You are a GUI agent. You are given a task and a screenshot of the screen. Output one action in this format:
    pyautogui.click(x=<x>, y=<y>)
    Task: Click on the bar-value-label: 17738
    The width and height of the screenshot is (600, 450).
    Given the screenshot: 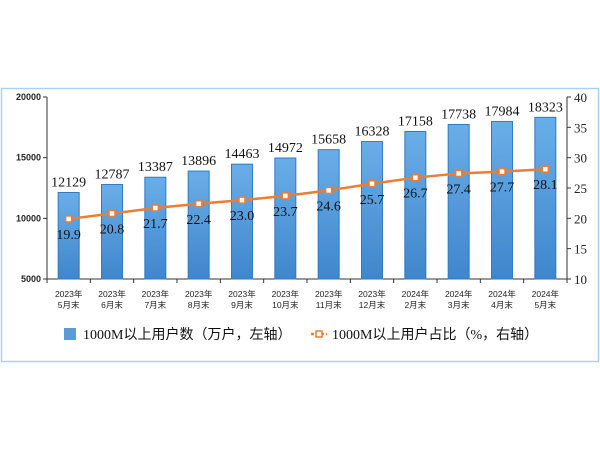 What is the action you would take?
    pyautogui.click(x=458, y=114)
    